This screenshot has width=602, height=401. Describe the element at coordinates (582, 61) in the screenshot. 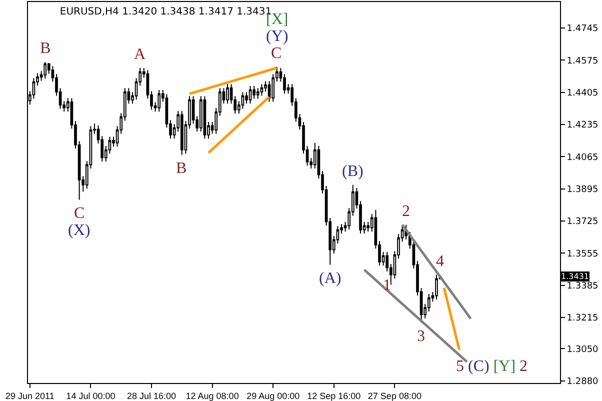

I see `y-tick-label: 1.4575` at that location.